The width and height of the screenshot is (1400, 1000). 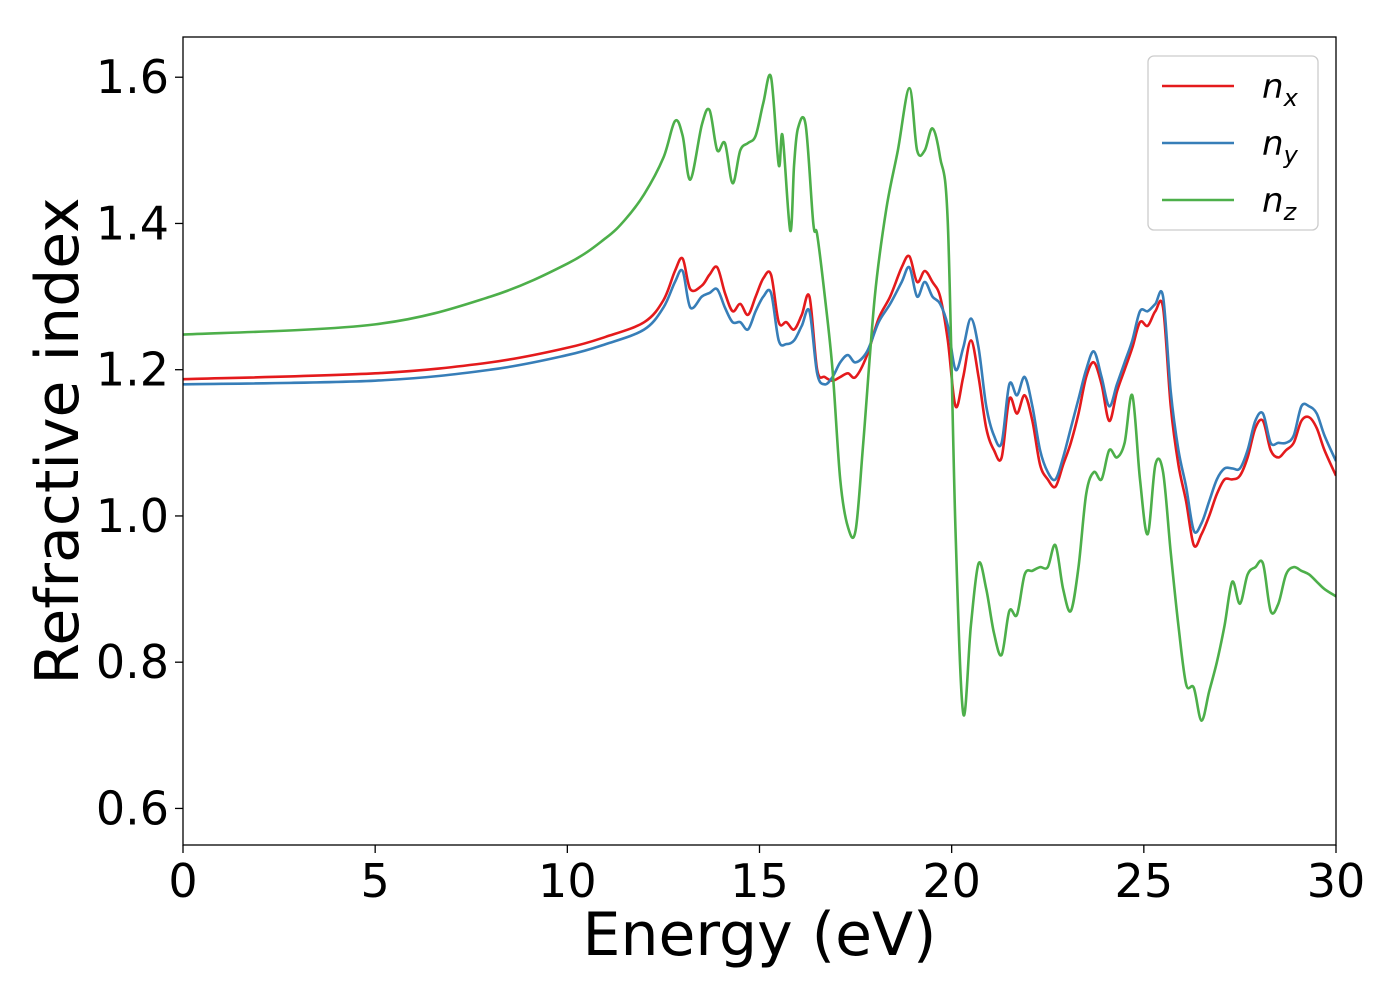 I want to click on legend-label-x: nx, so click(x=1280, y=89).